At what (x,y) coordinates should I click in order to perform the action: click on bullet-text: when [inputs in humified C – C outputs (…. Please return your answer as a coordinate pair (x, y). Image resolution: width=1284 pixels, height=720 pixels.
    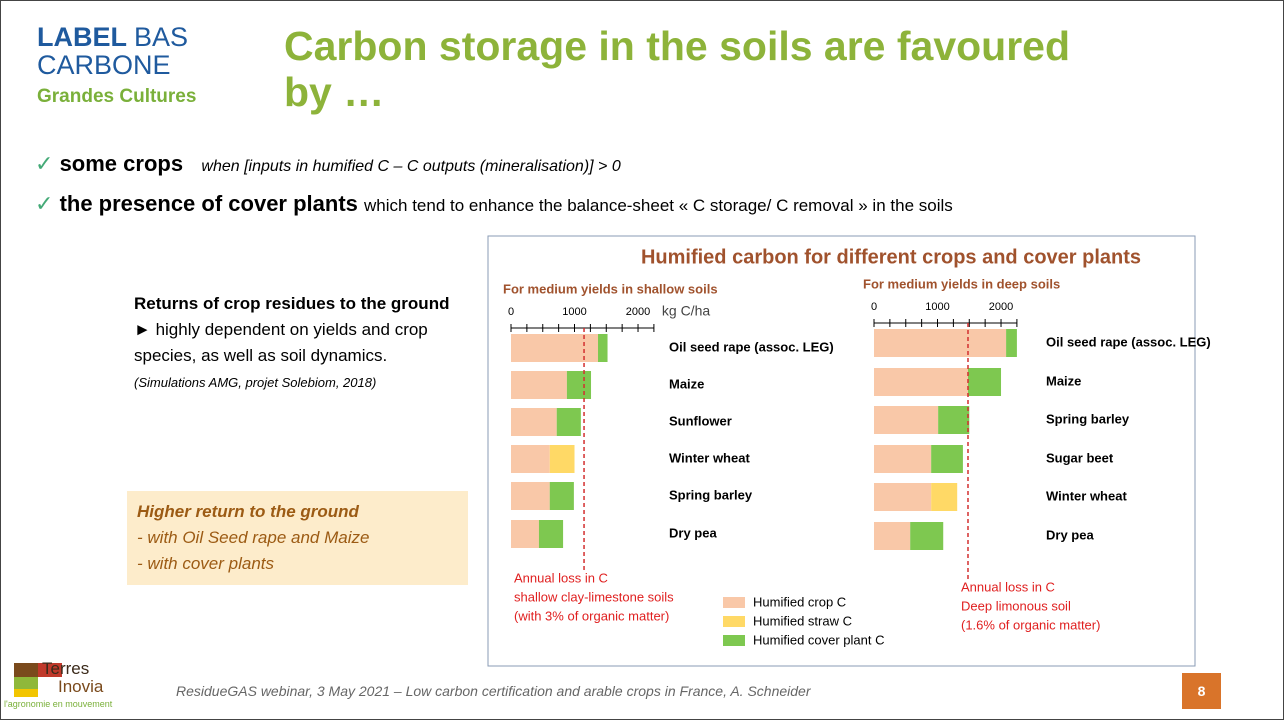
    Looking at the image, I should click on (411, 166).